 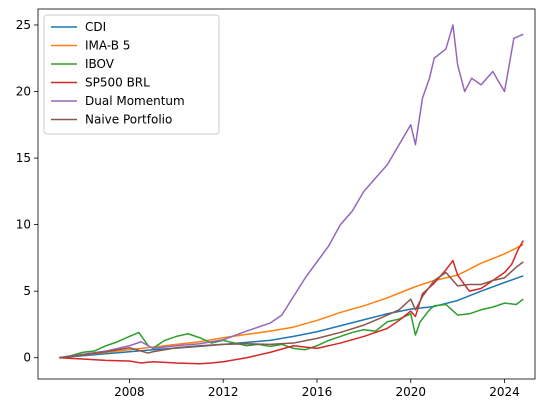 I want to click on legend-label-1: IMA-B 5, so click(x=107, y=46).